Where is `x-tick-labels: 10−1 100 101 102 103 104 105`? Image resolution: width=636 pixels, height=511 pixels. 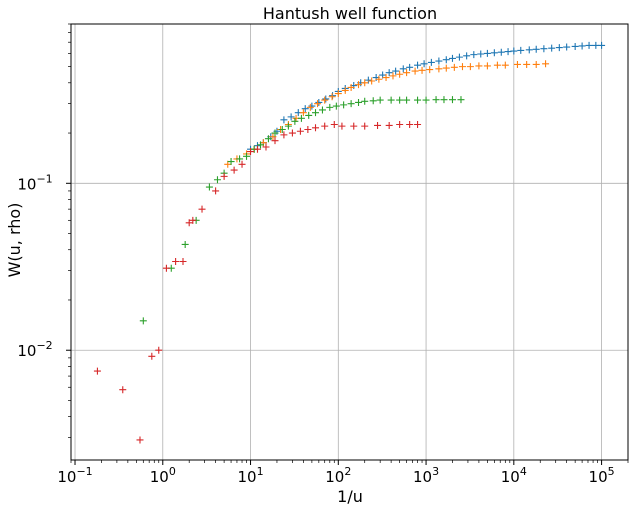
x-tick-labels: 10−1 100 101 102 103 104 105 is located at coordinates (335, 475).